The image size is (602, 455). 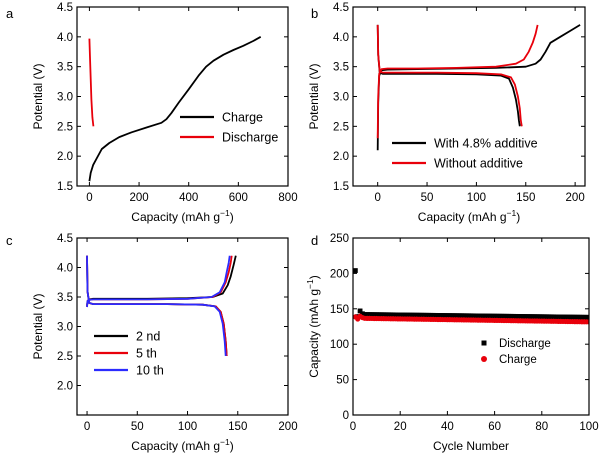 What do you see at coordinates (150, 371) in the screenshot?
I see `legend-label: 10 th` at bounding box center [150, 371].